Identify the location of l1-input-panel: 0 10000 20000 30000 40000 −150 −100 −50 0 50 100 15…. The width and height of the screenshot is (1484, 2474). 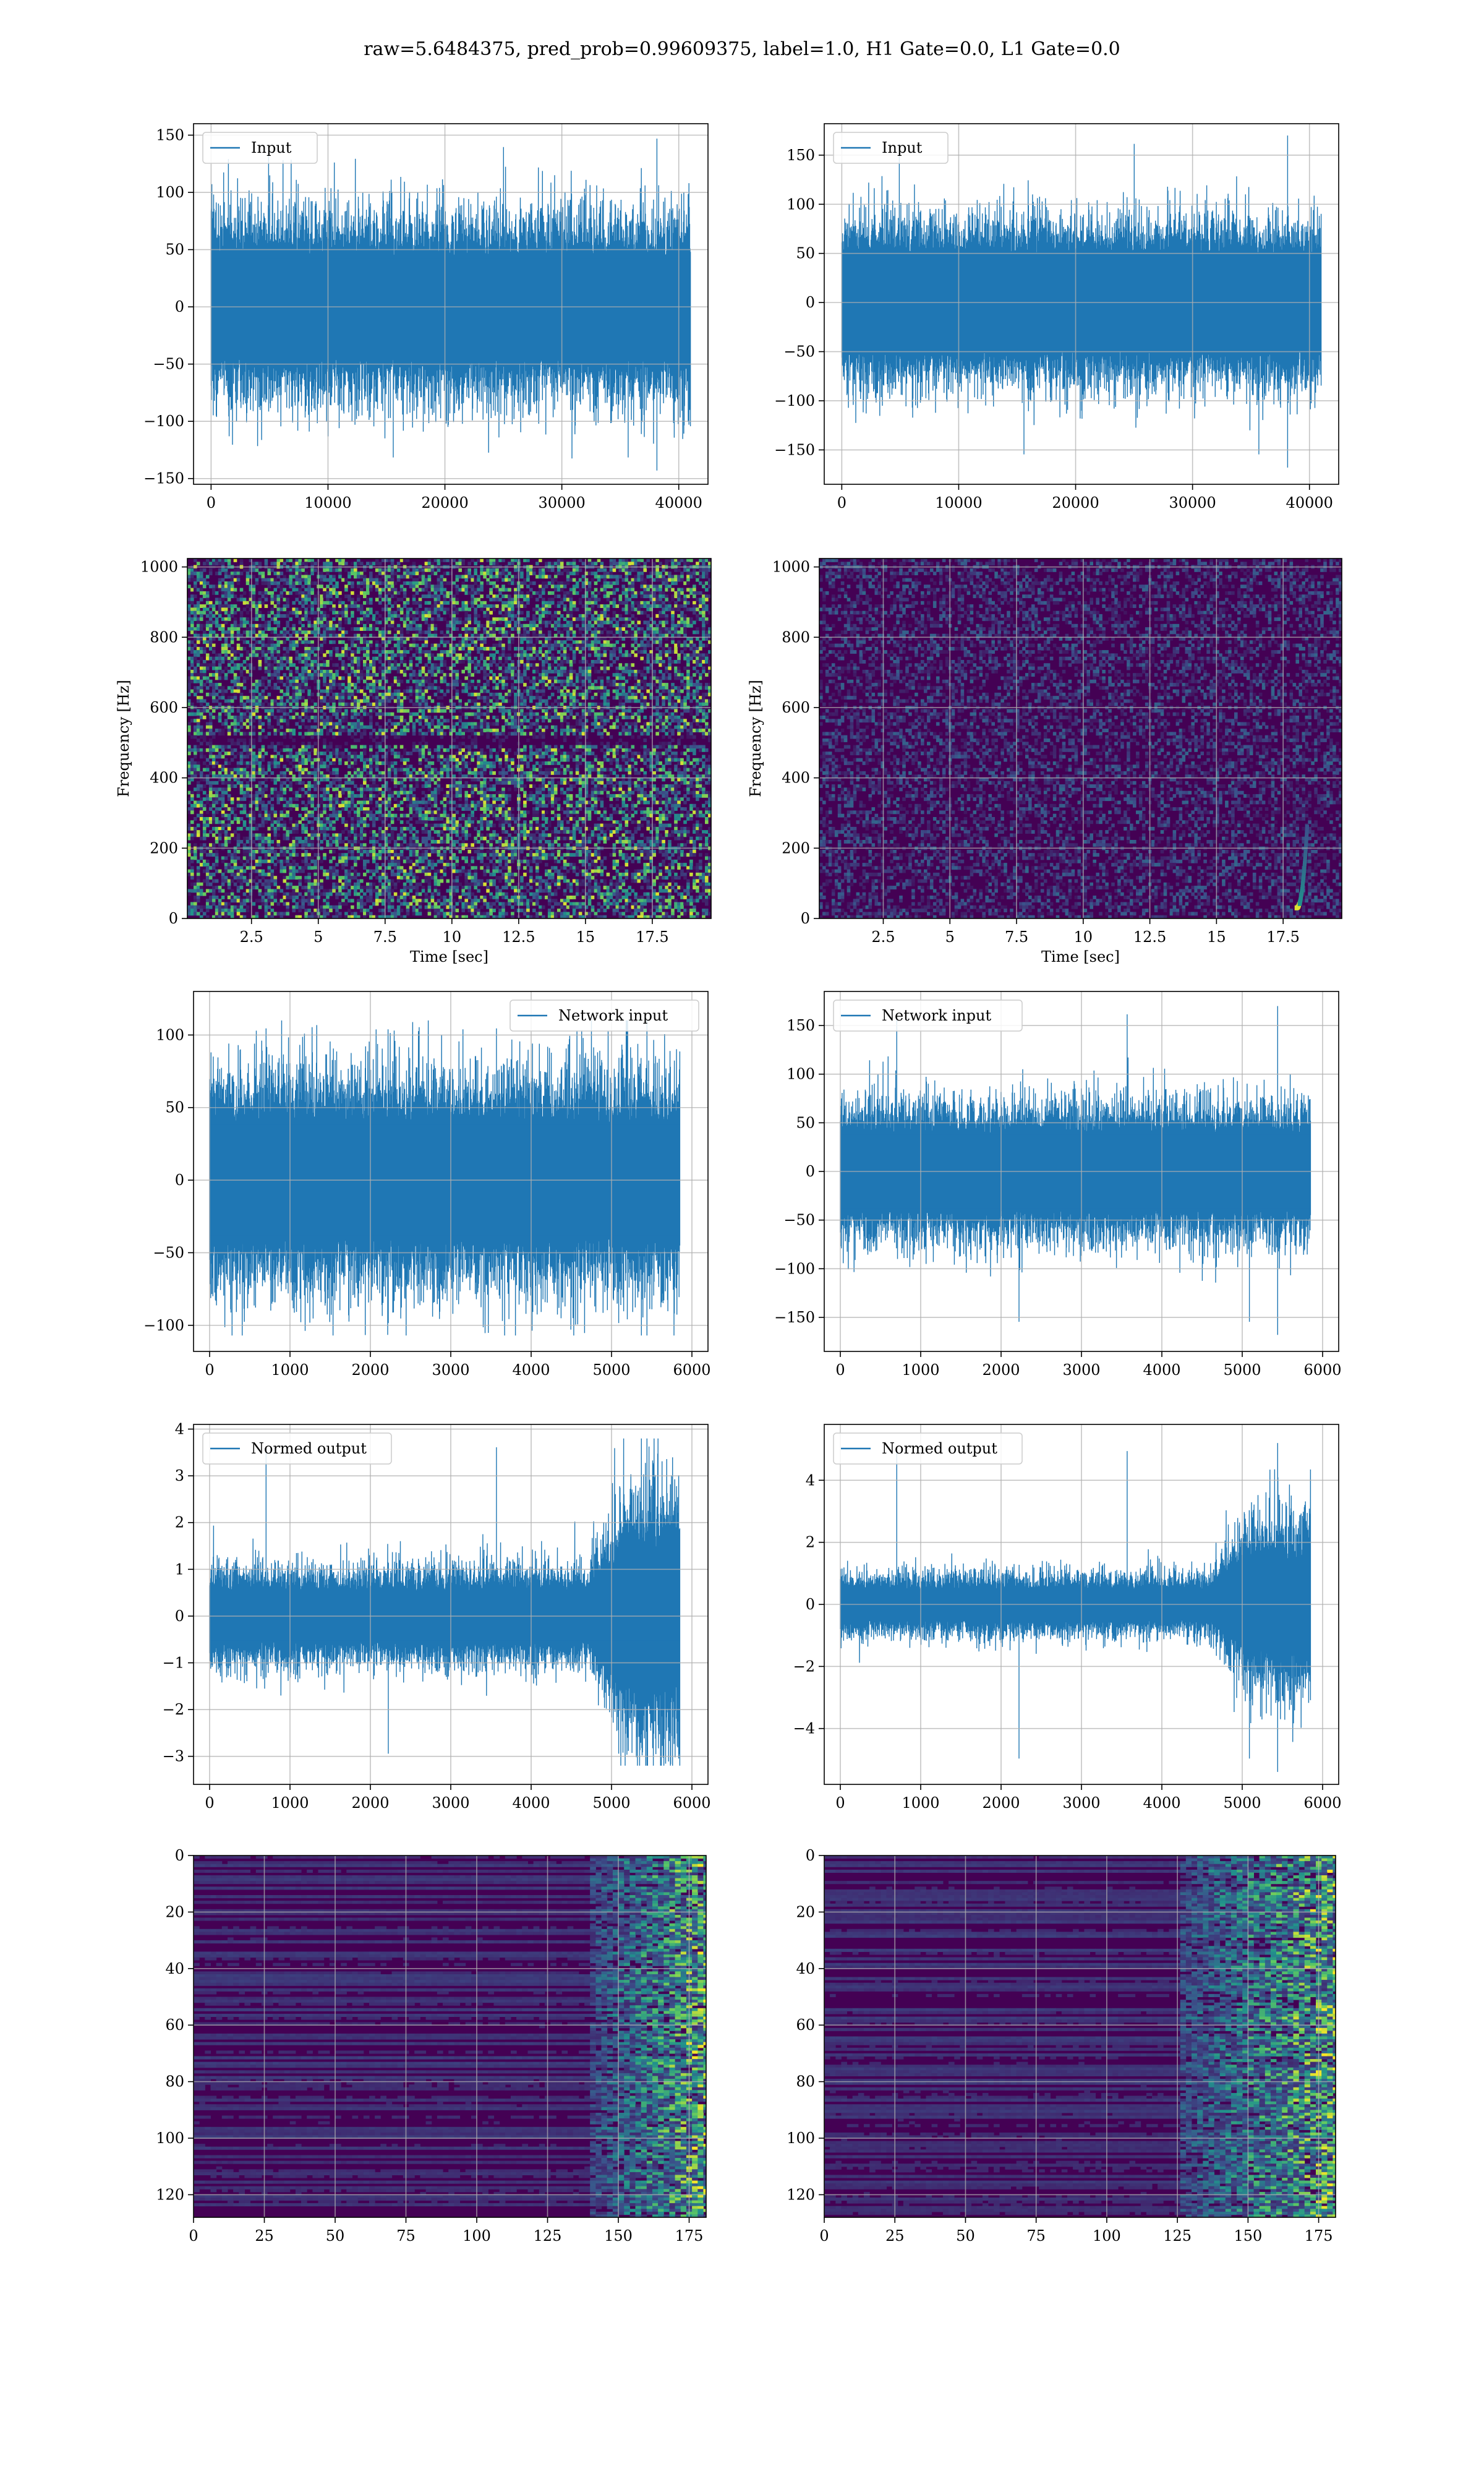
(1056, 317).